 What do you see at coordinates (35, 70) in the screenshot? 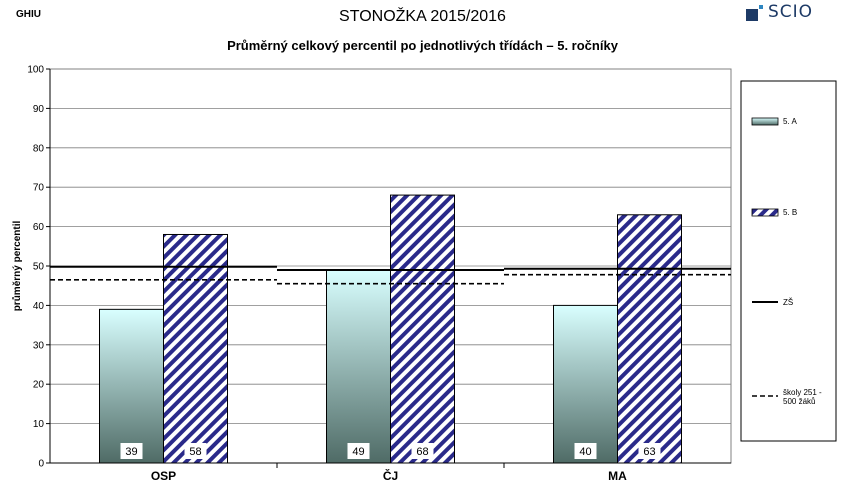
I see `y-tick-label: 100` at bounding box center [35, 70].